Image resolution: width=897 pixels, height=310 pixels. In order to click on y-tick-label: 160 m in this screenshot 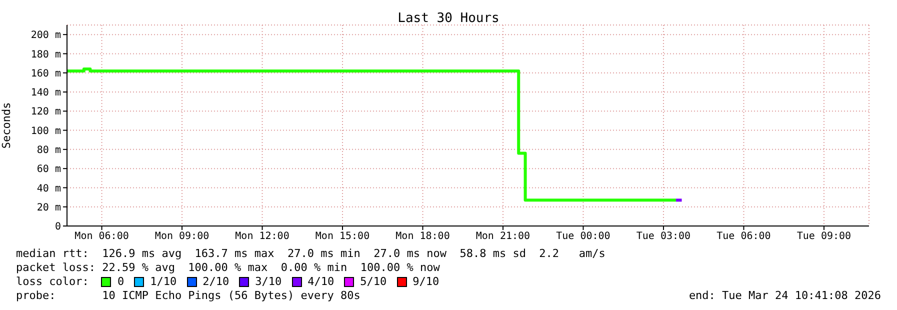, I will do `click(45, 74)`.